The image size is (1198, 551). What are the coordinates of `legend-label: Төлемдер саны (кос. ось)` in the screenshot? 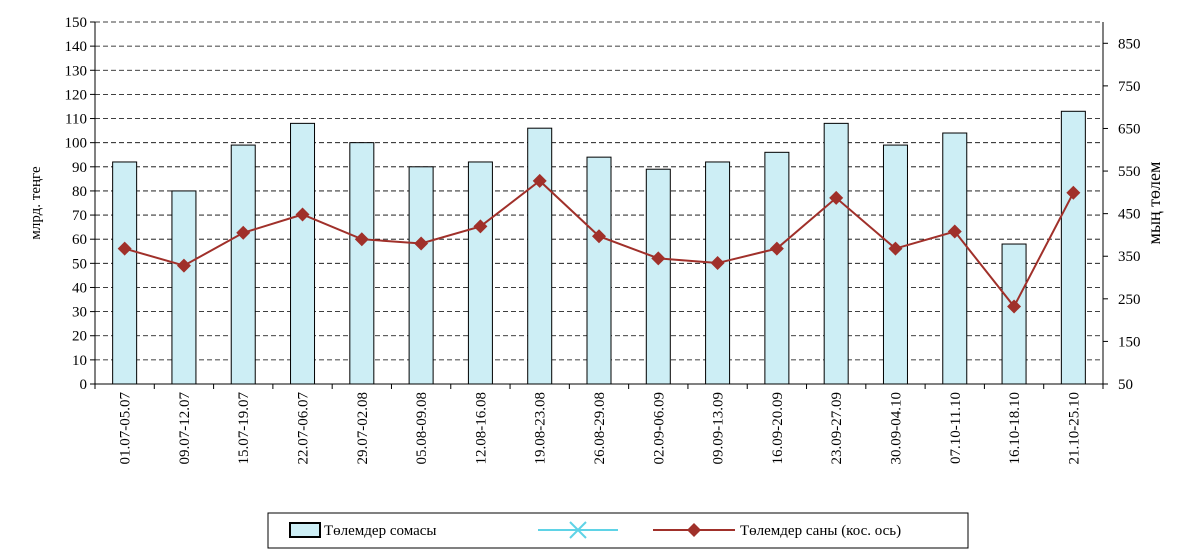 It's located at (820, 531).